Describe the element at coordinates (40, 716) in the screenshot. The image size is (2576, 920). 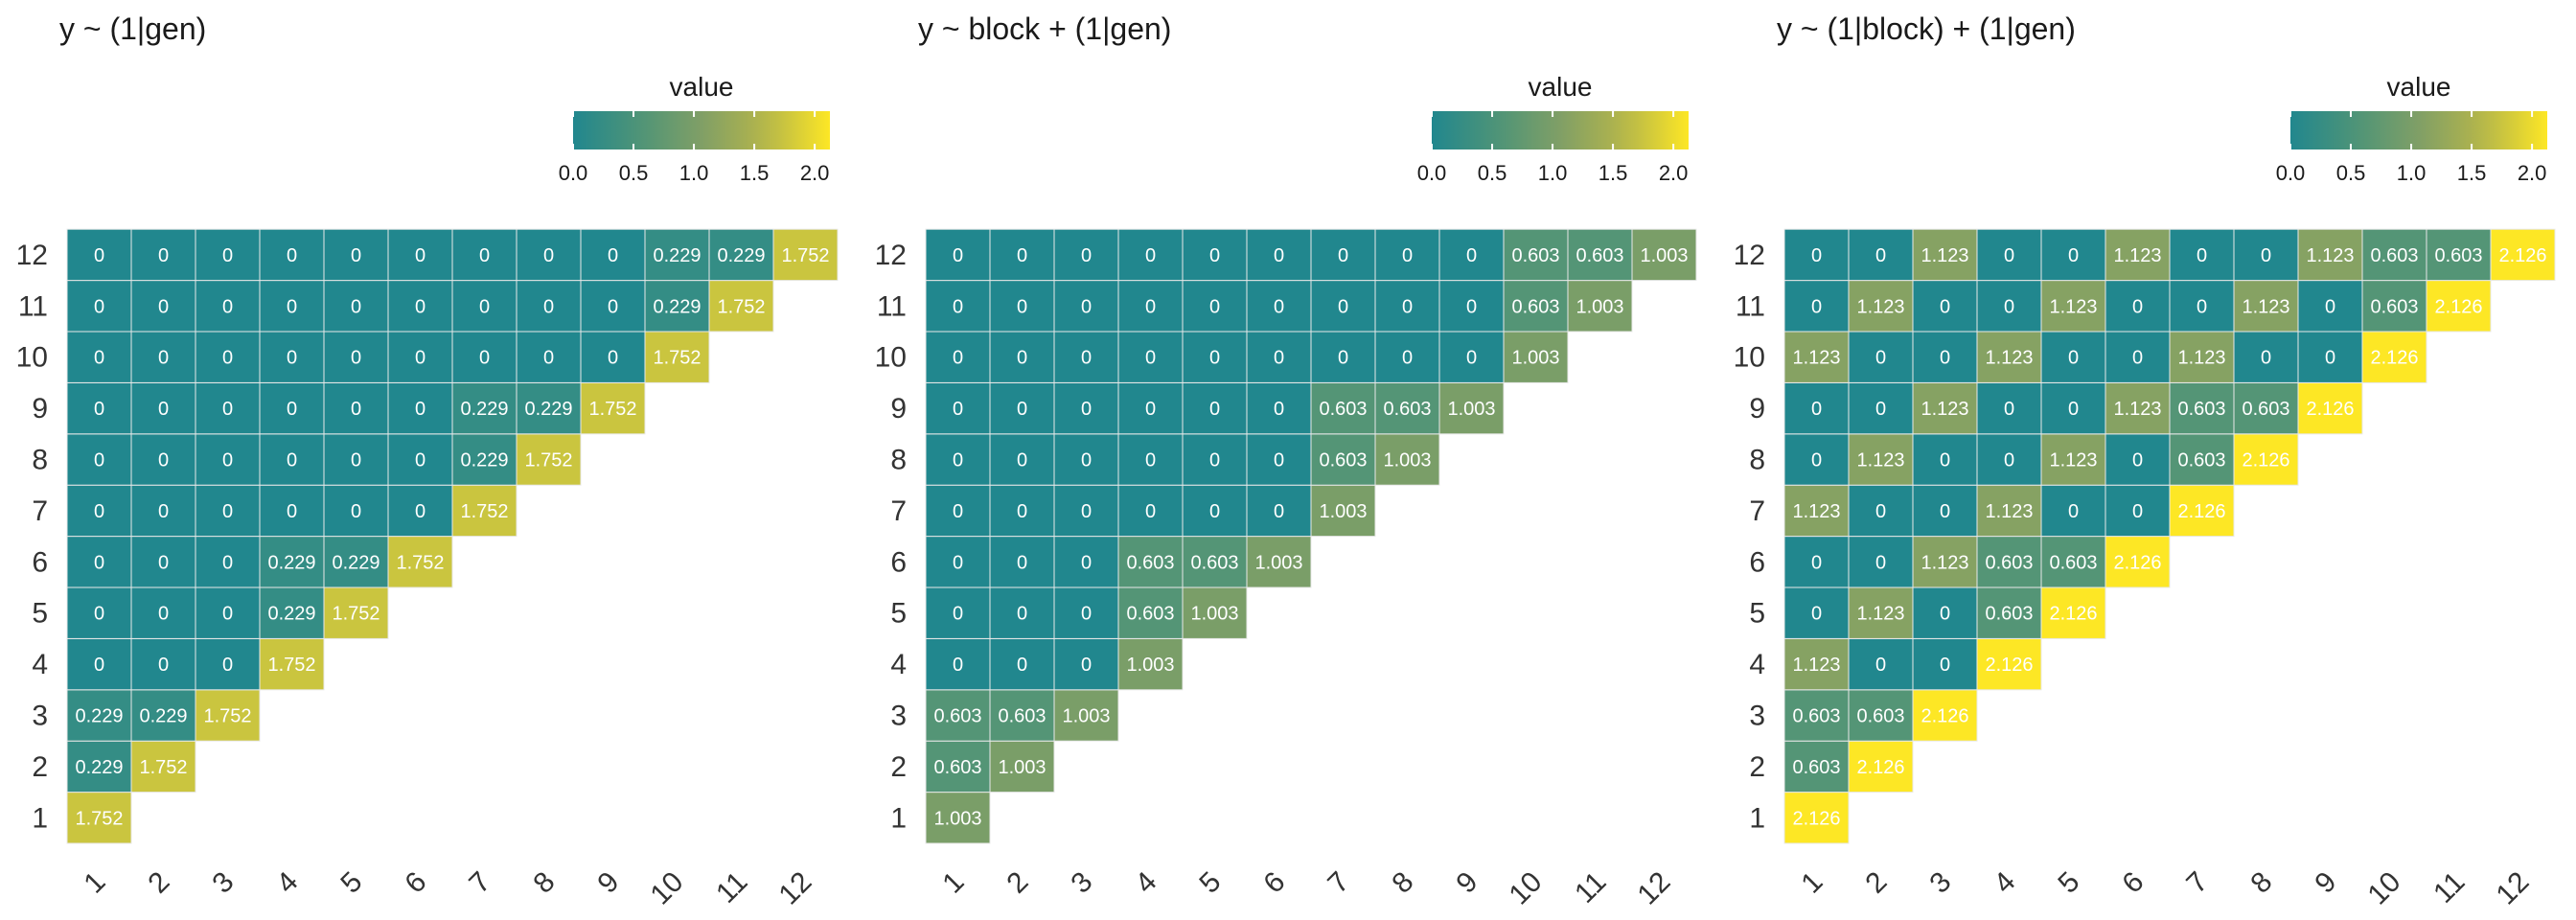
I see `y-tick-label: 3` at that location.